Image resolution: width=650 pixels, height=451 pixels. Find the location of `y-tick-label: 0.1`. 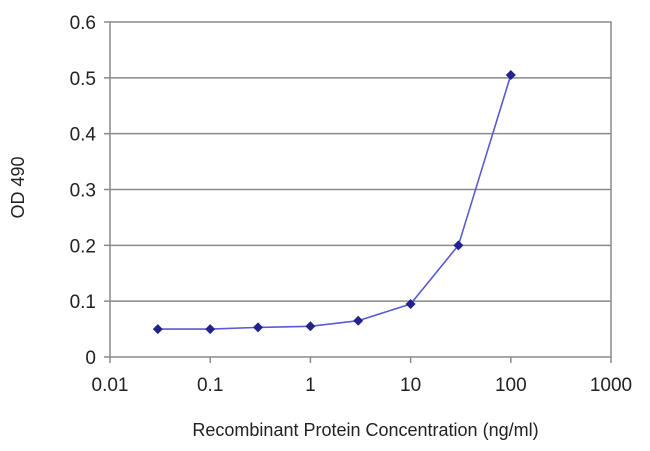

y-tick-label: 0.1 is located at coordinates (83, 302).